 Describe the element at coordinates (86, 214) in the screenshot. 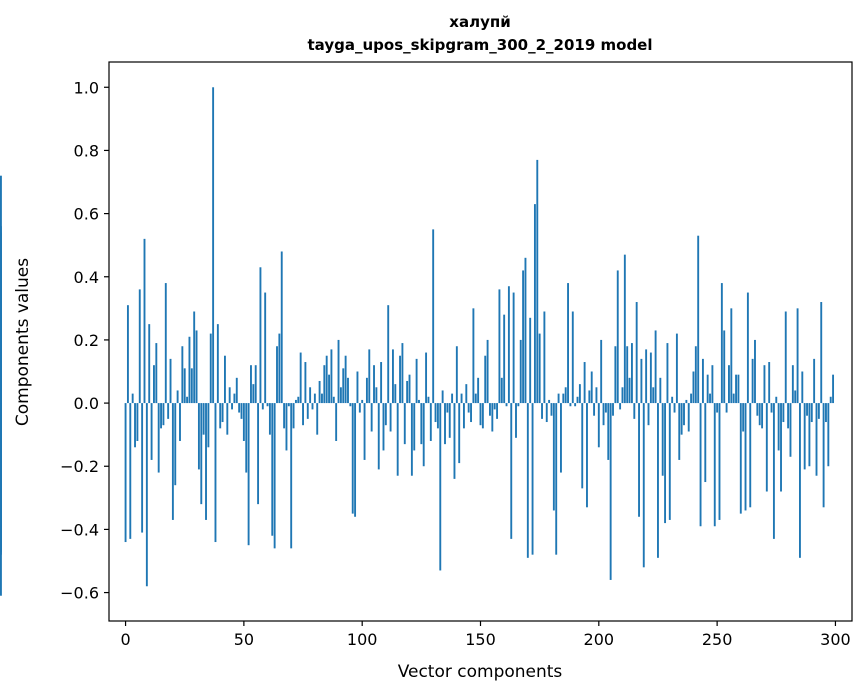

I see `y-tick-label: 0.6` at that location.